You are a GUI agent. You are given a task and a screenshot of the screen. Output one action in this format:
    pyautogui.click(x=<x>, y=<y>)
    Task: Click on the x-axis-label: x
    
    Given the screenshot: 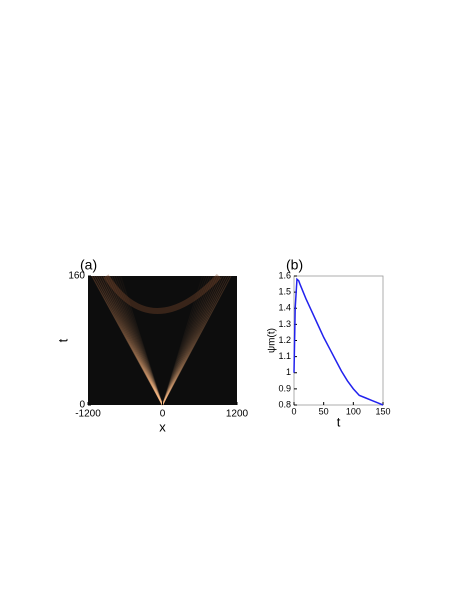 What is the action you would take?
    pyautogui.click(x=162, y=426)
    